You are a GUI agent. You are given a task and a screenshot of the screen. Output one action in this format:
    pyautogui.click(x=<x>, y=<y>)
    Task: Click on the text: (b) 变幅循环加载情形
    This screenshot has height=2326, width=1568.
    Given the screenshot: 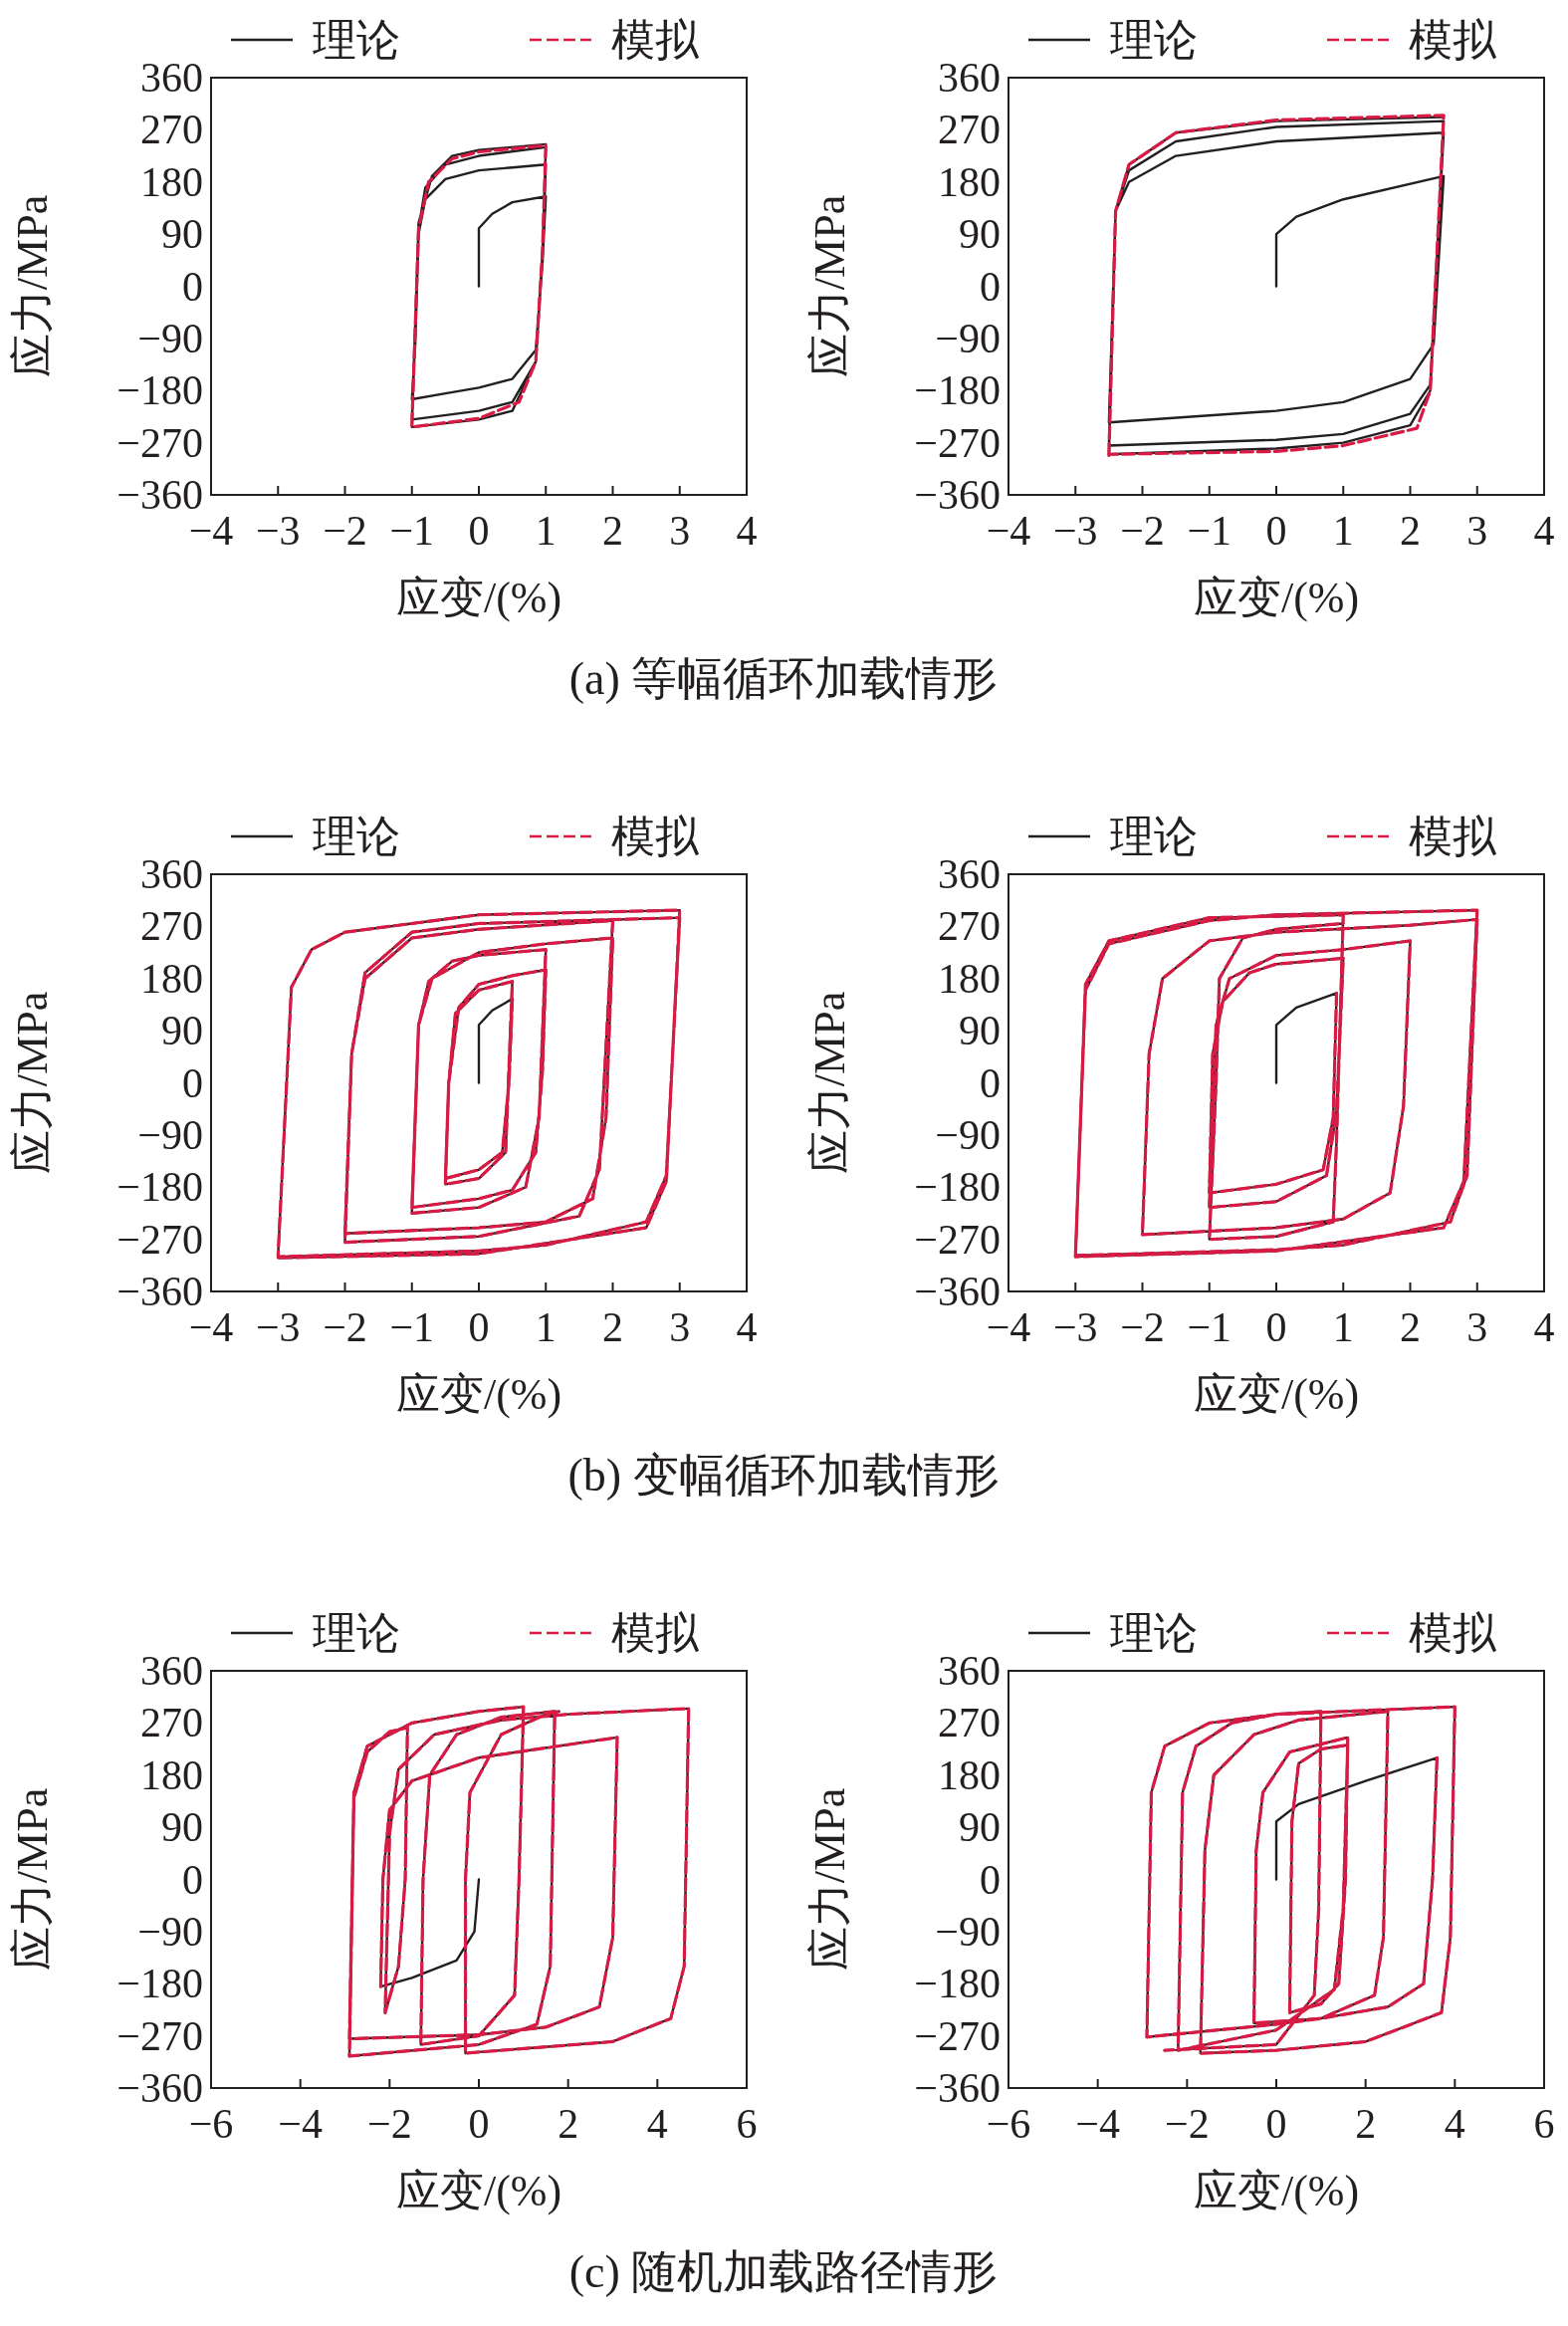 What is the action you would take?
    pyautogui.click(x=783, y=1475)
    